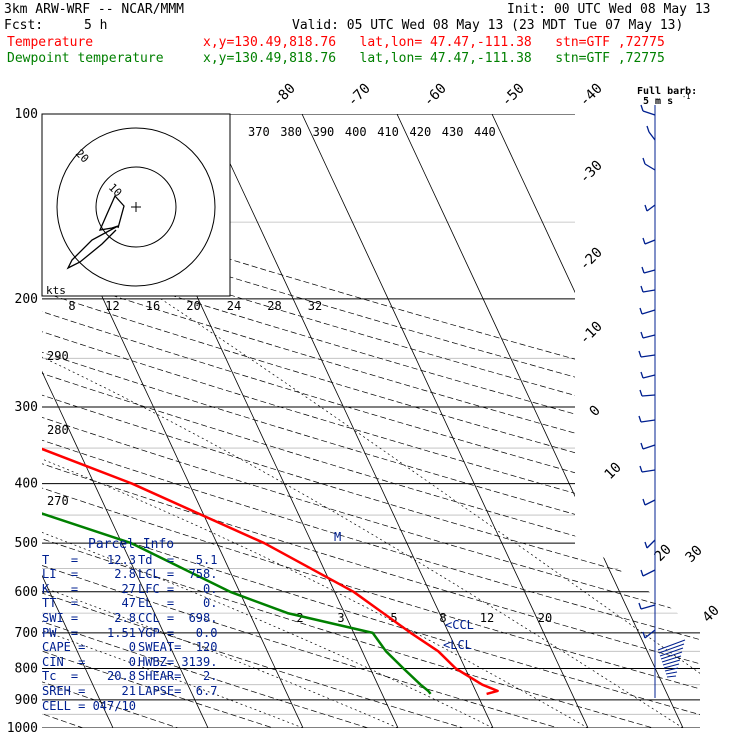 The height and width of the screenshot is (740, 740). Describe the element at coordinates (89, 617) in the screenshot. I see `parcel-value-left: SWI = 2.8` at that location.